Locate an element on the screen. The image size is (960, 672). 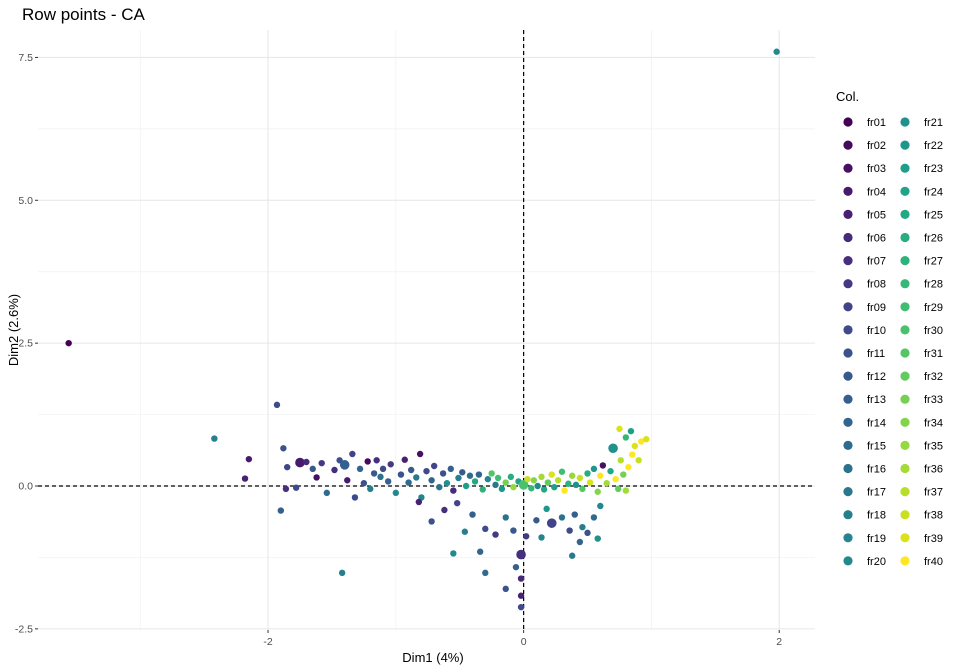
legend-key-fr07 is located at coordinates (848, 261).